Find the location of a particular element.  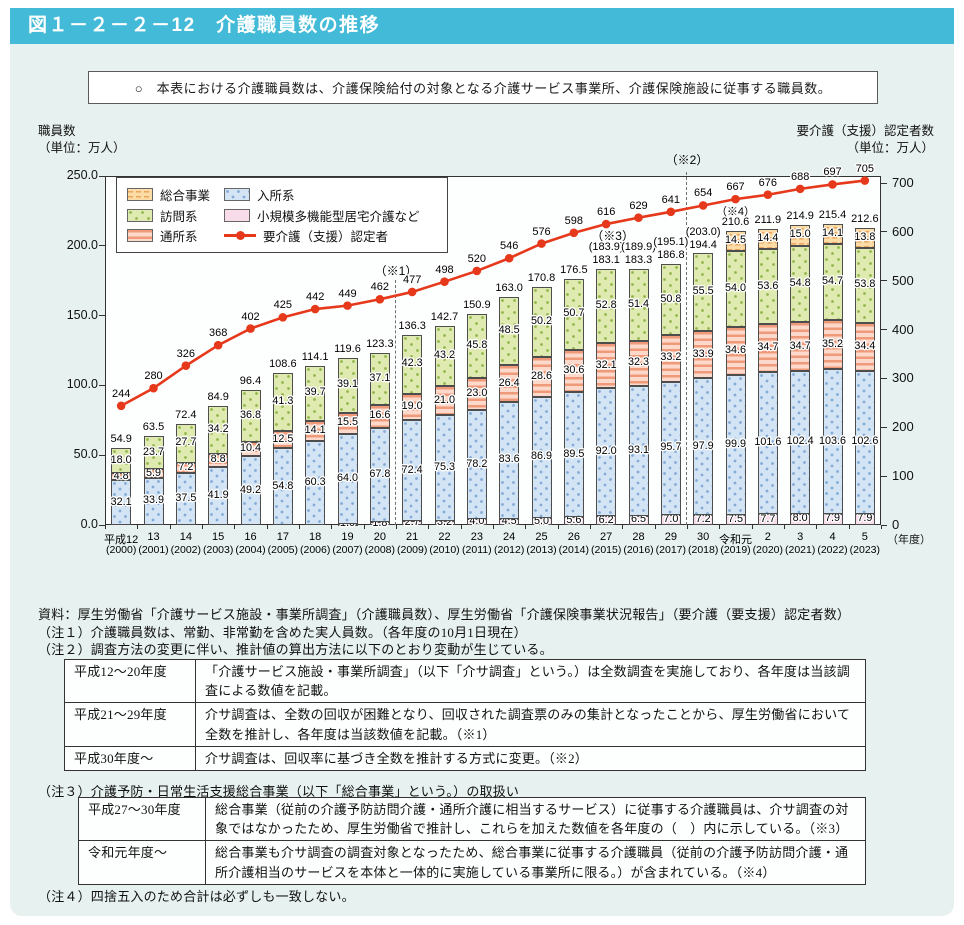

x-label-year: (2016) is located at coordinates (638, 550).